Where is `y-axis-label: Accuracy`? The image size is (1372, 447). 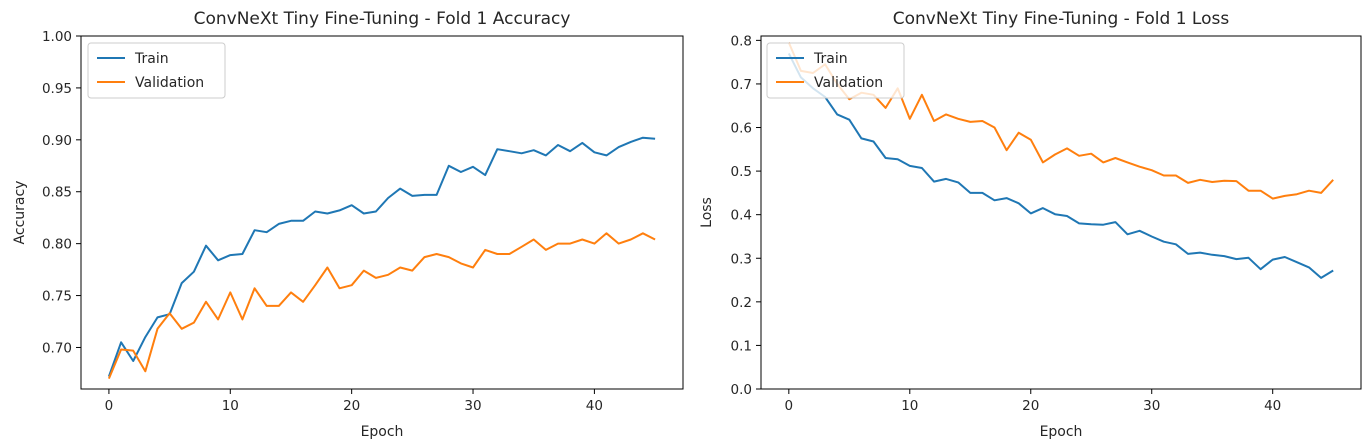 y-axis-label: Accuracy is located at coordinates (20, 213).